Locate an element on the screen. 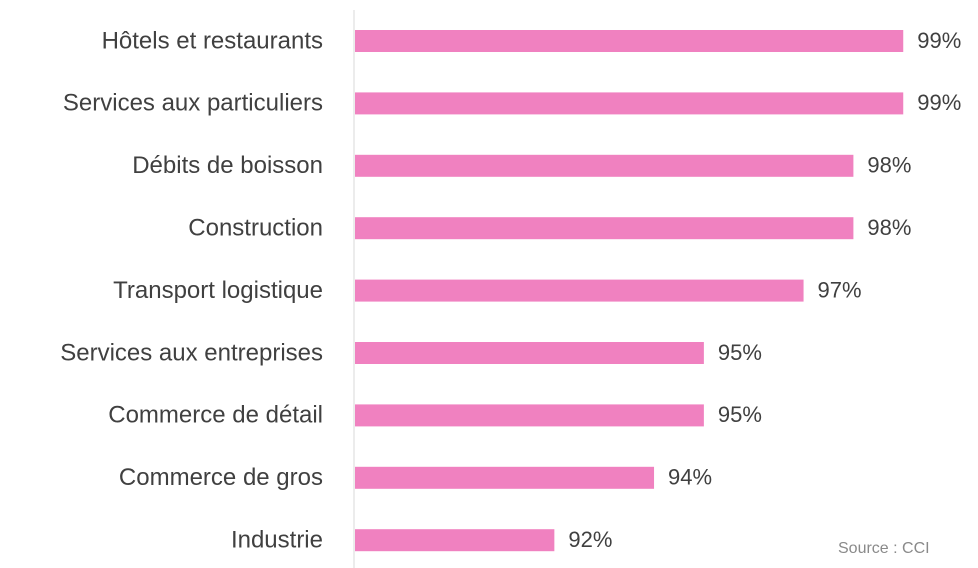 This screenshot has width=978, height=568. category-label: Commerce de gros is located at coordinates (221, 477).